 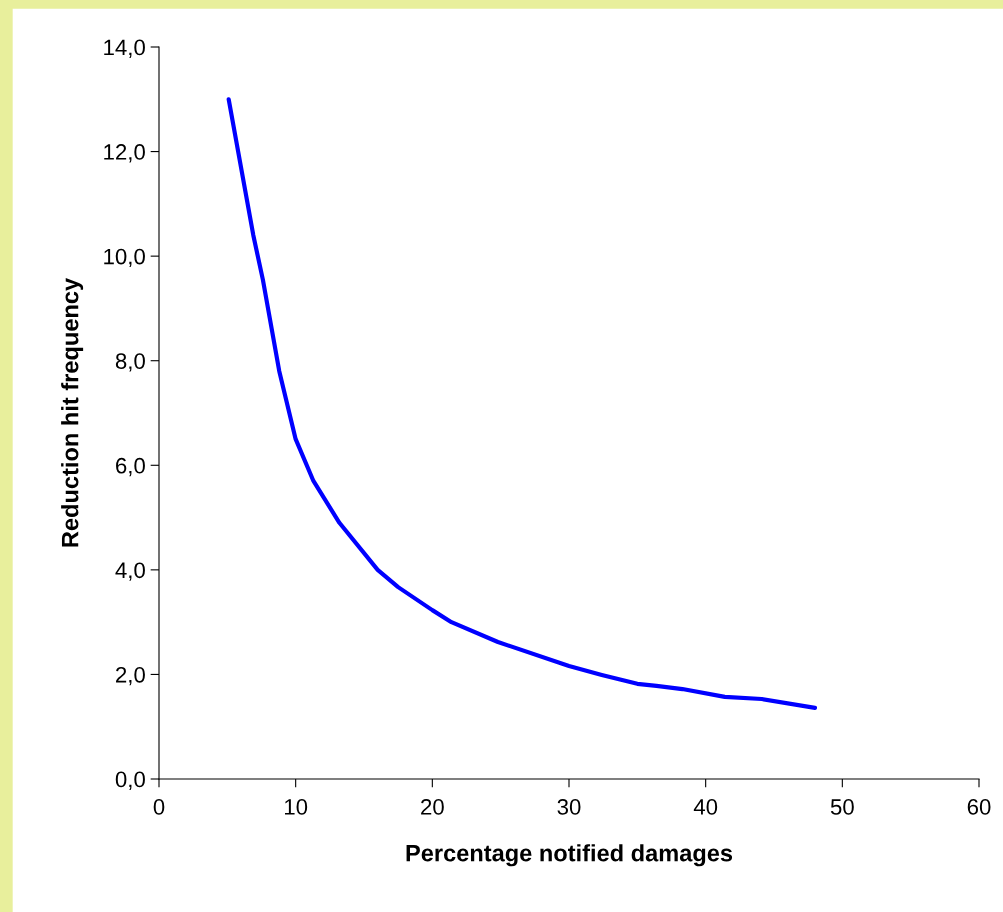 What do you see at coordinates (296, 807) in the screenshot?
I see `x-tick-label: 10` at bounding box center [296, 807].